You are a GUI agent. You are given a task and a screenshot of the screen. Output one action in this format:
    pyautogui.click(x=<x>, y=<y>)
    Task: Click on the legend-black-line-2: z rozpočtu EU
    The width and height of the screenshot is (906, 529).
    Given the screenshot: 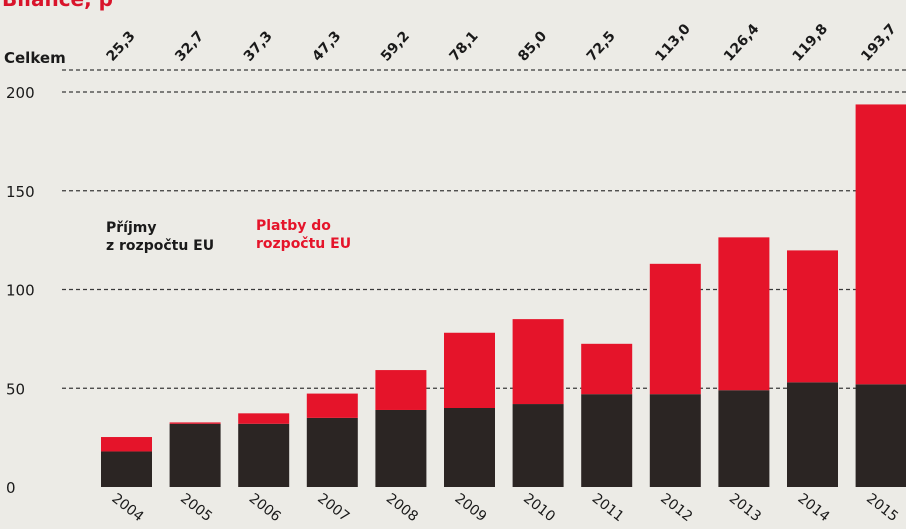 What is the action you would take?
    pyautogui.click(x=160, y=246)
    